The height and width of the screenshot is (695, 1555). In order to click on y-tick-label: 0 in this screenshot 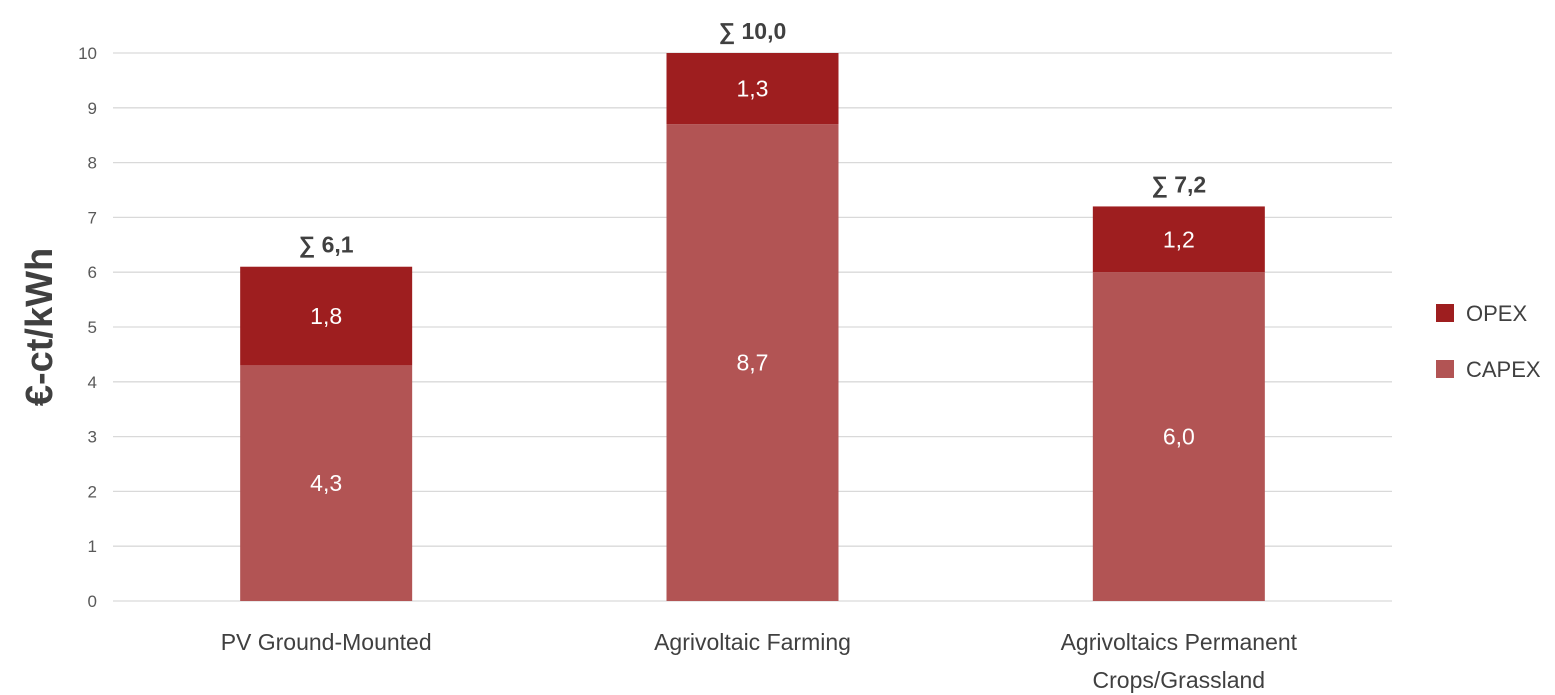, I will do `click(92, 601)`.